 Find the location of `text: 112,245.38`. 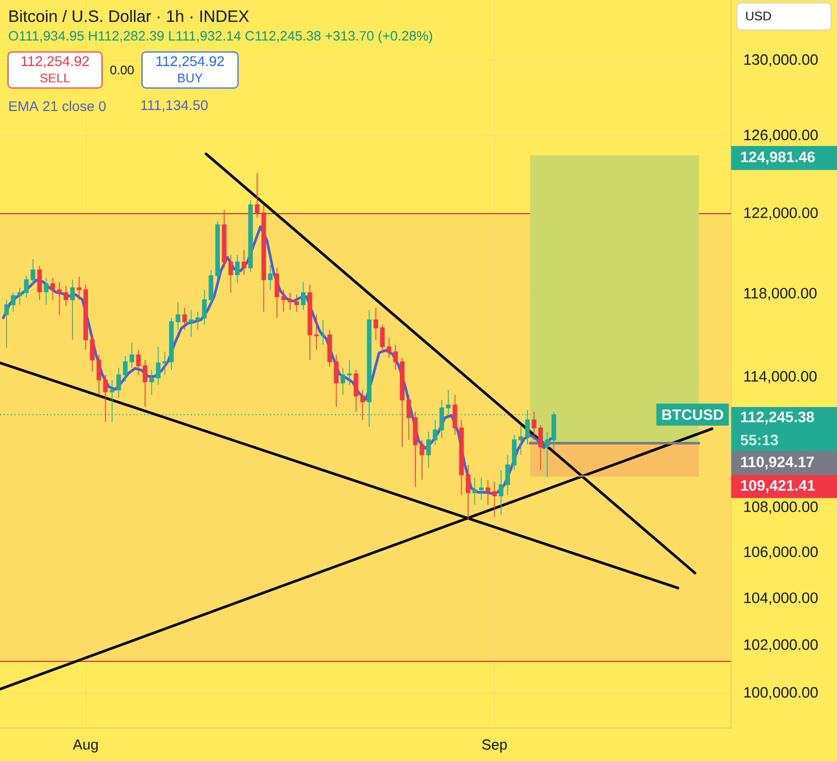

text: 112,245.38 is located at coordinates (777, 418).